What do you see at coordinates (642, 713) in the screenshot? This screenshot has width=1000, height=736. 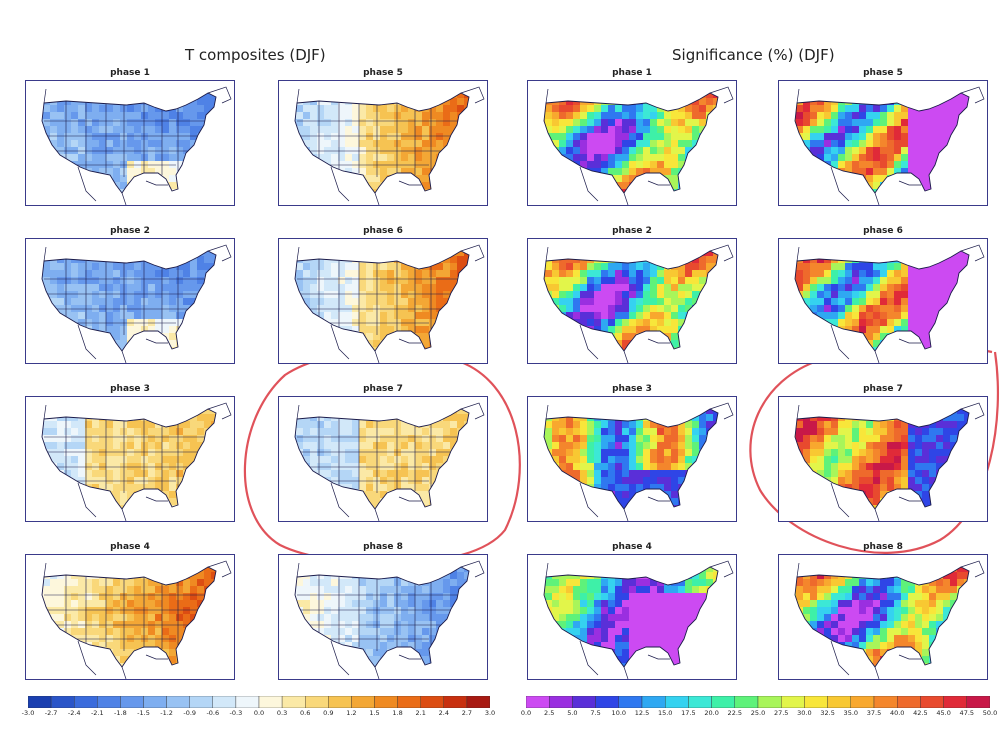 I see `colorbar-tick-label: 12.5` at bounding box center [642, 713].